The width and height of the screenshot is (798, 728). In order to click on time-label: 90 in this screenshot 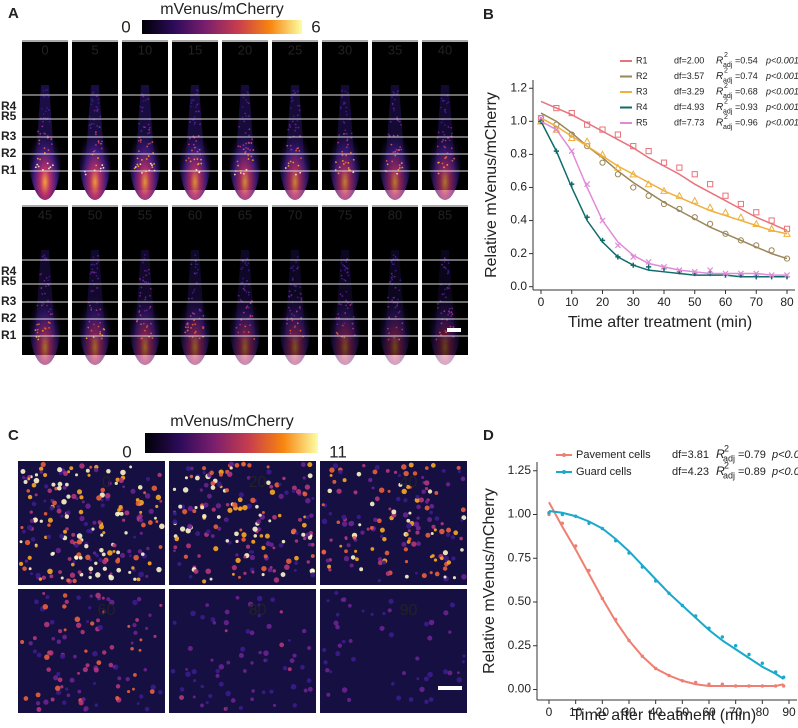, I will do `click(409, 610)`.